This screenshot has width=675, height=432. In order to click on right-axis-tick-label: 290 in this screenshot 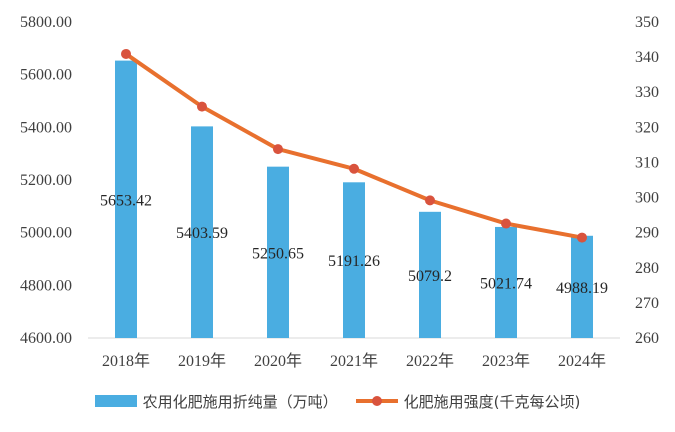, I will do `click(647, 233)`.